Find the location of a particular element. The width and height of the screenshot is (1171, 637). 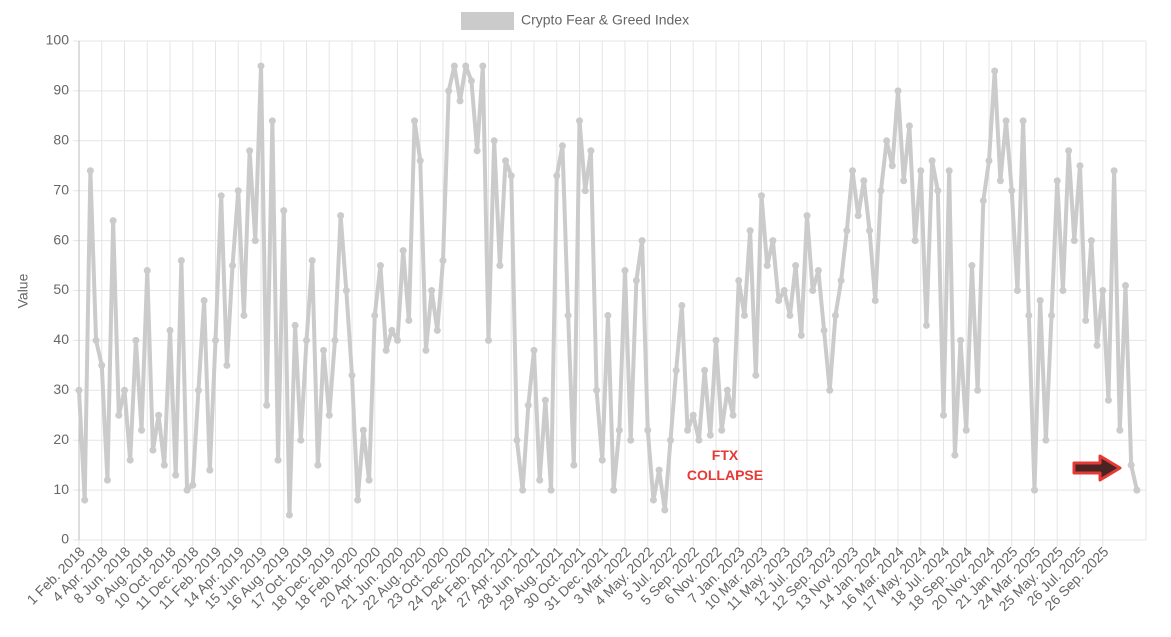

y-tick-label: 30 is located at coordinates (61, 389).